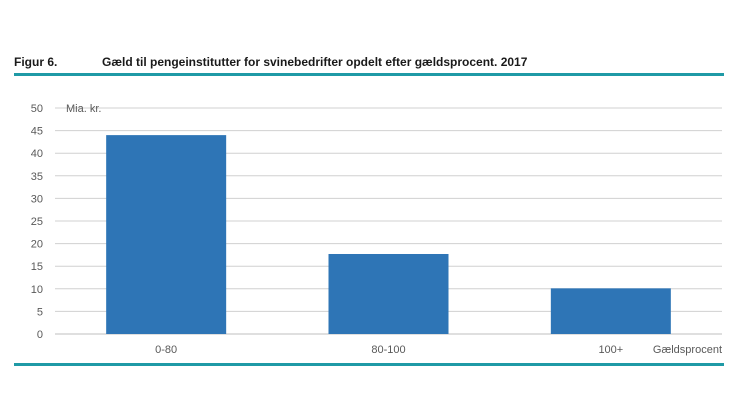 This screenshot has height=416, width=740. What do you see at coordinates (37, 109) in the screenshot?
I see `y-tick-label: 50` at bounding box center [37, 109].